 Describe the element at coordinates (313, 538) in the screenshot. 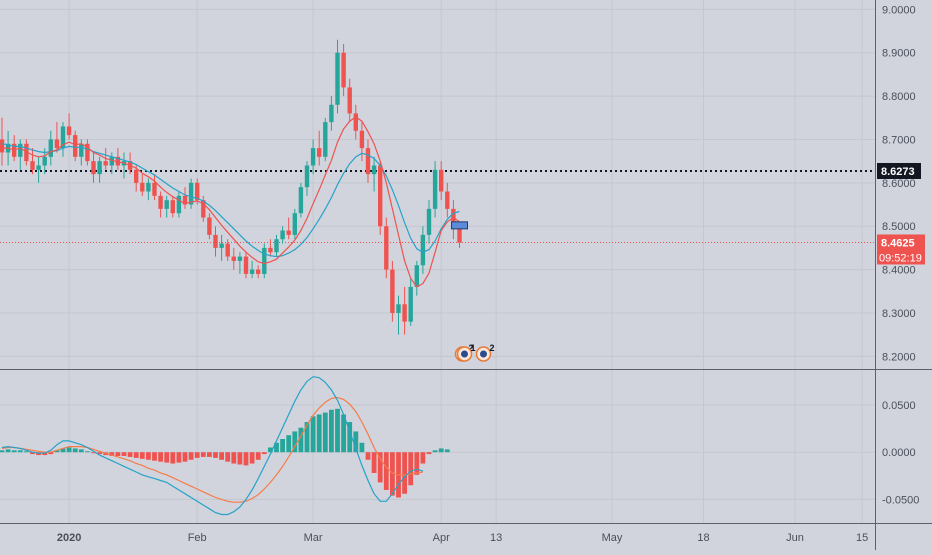

I see `time-tick-2: Mar` at that location.